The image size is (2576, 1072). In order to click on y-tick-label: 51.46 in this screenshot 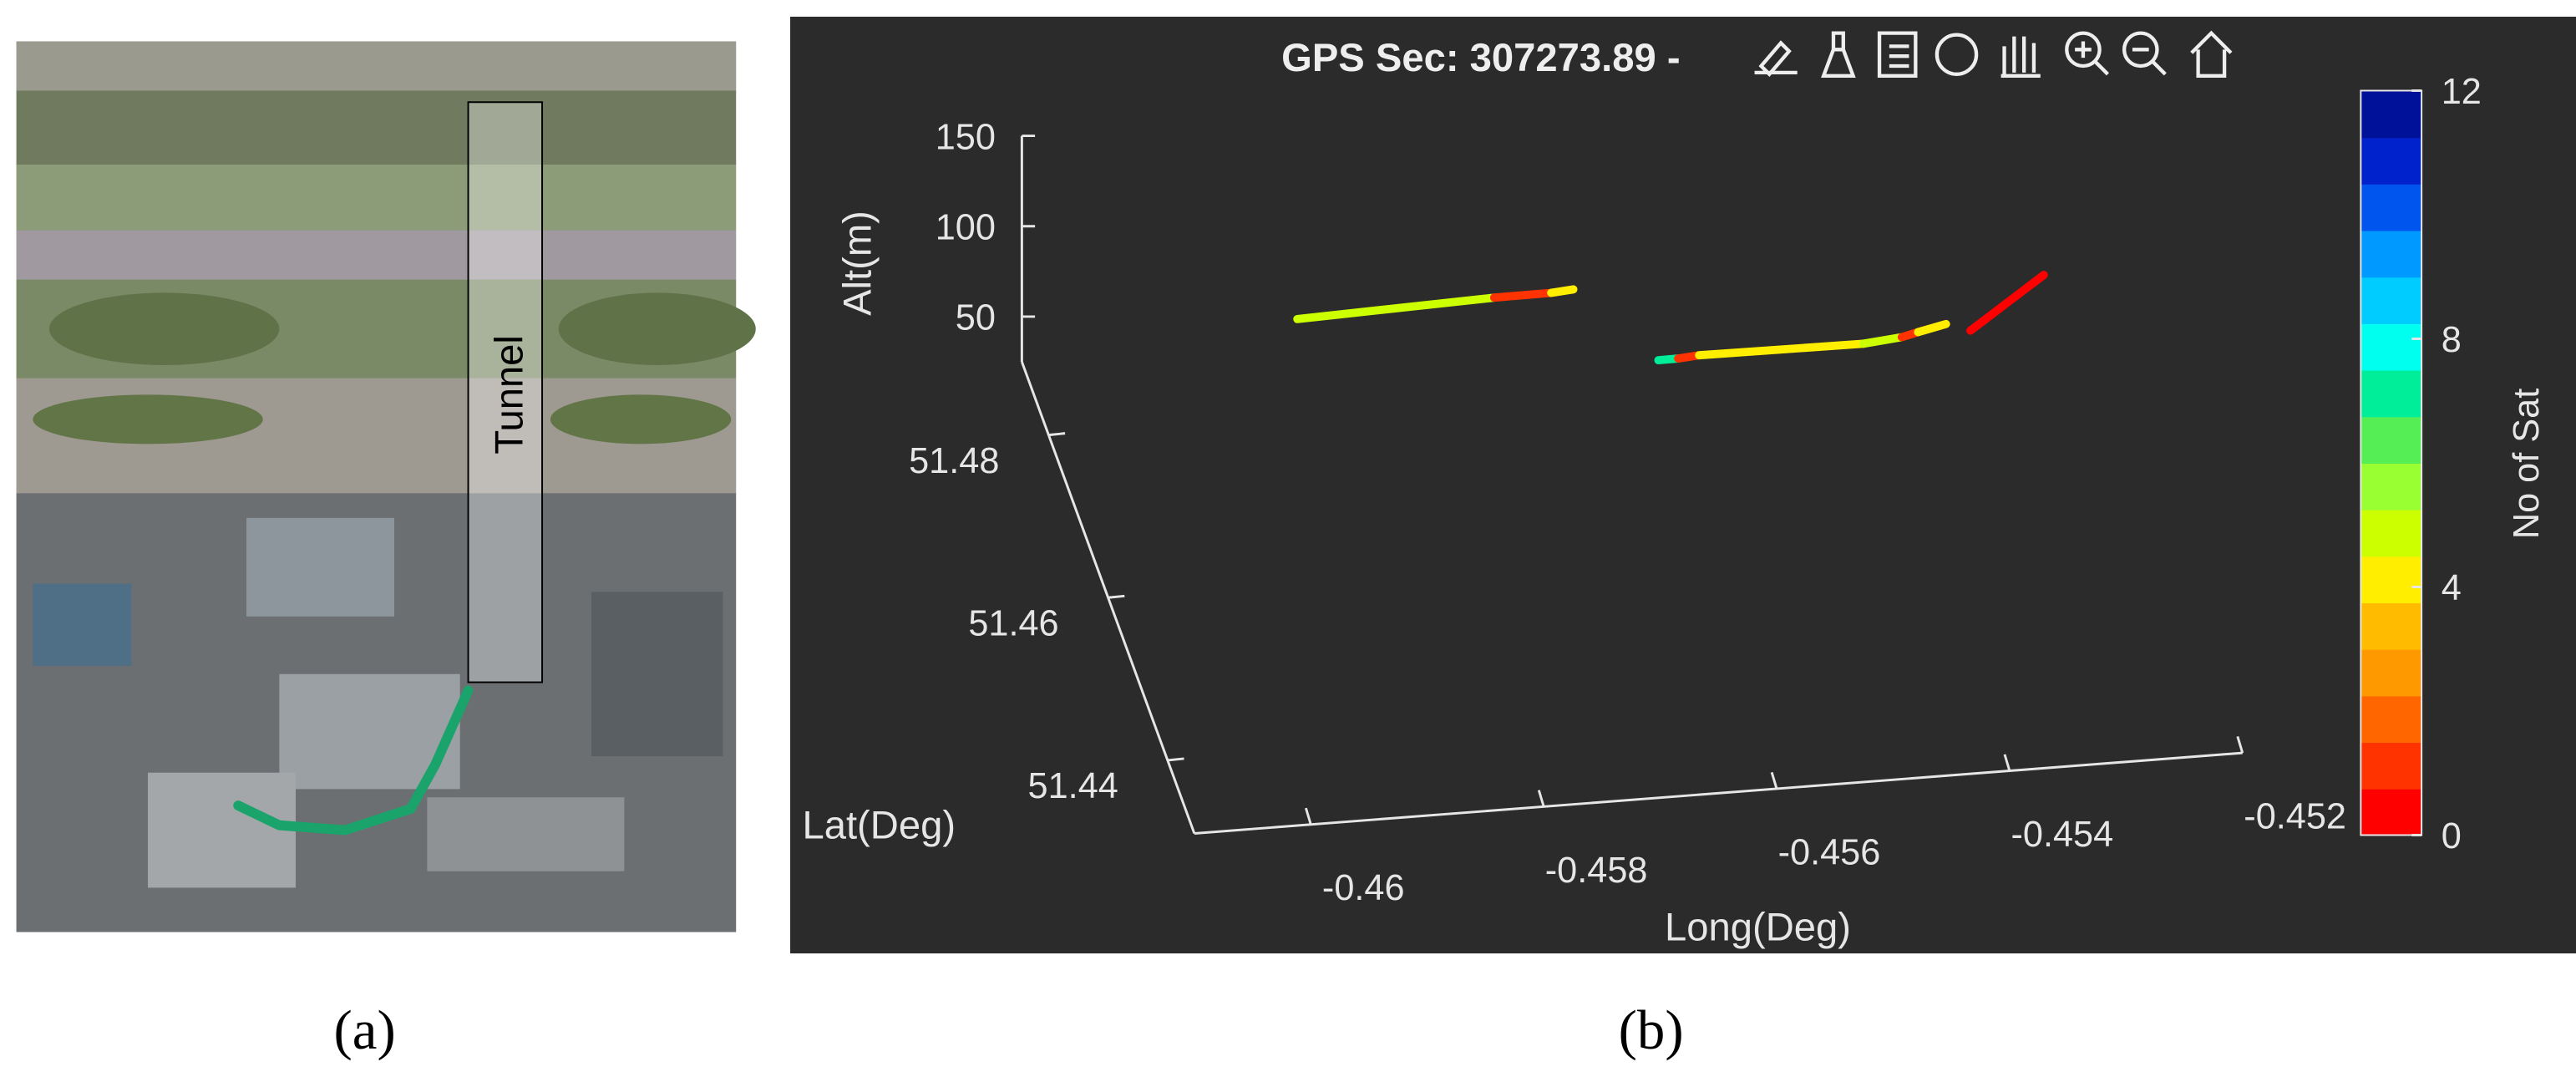, I will do `click(1013, 623)`.